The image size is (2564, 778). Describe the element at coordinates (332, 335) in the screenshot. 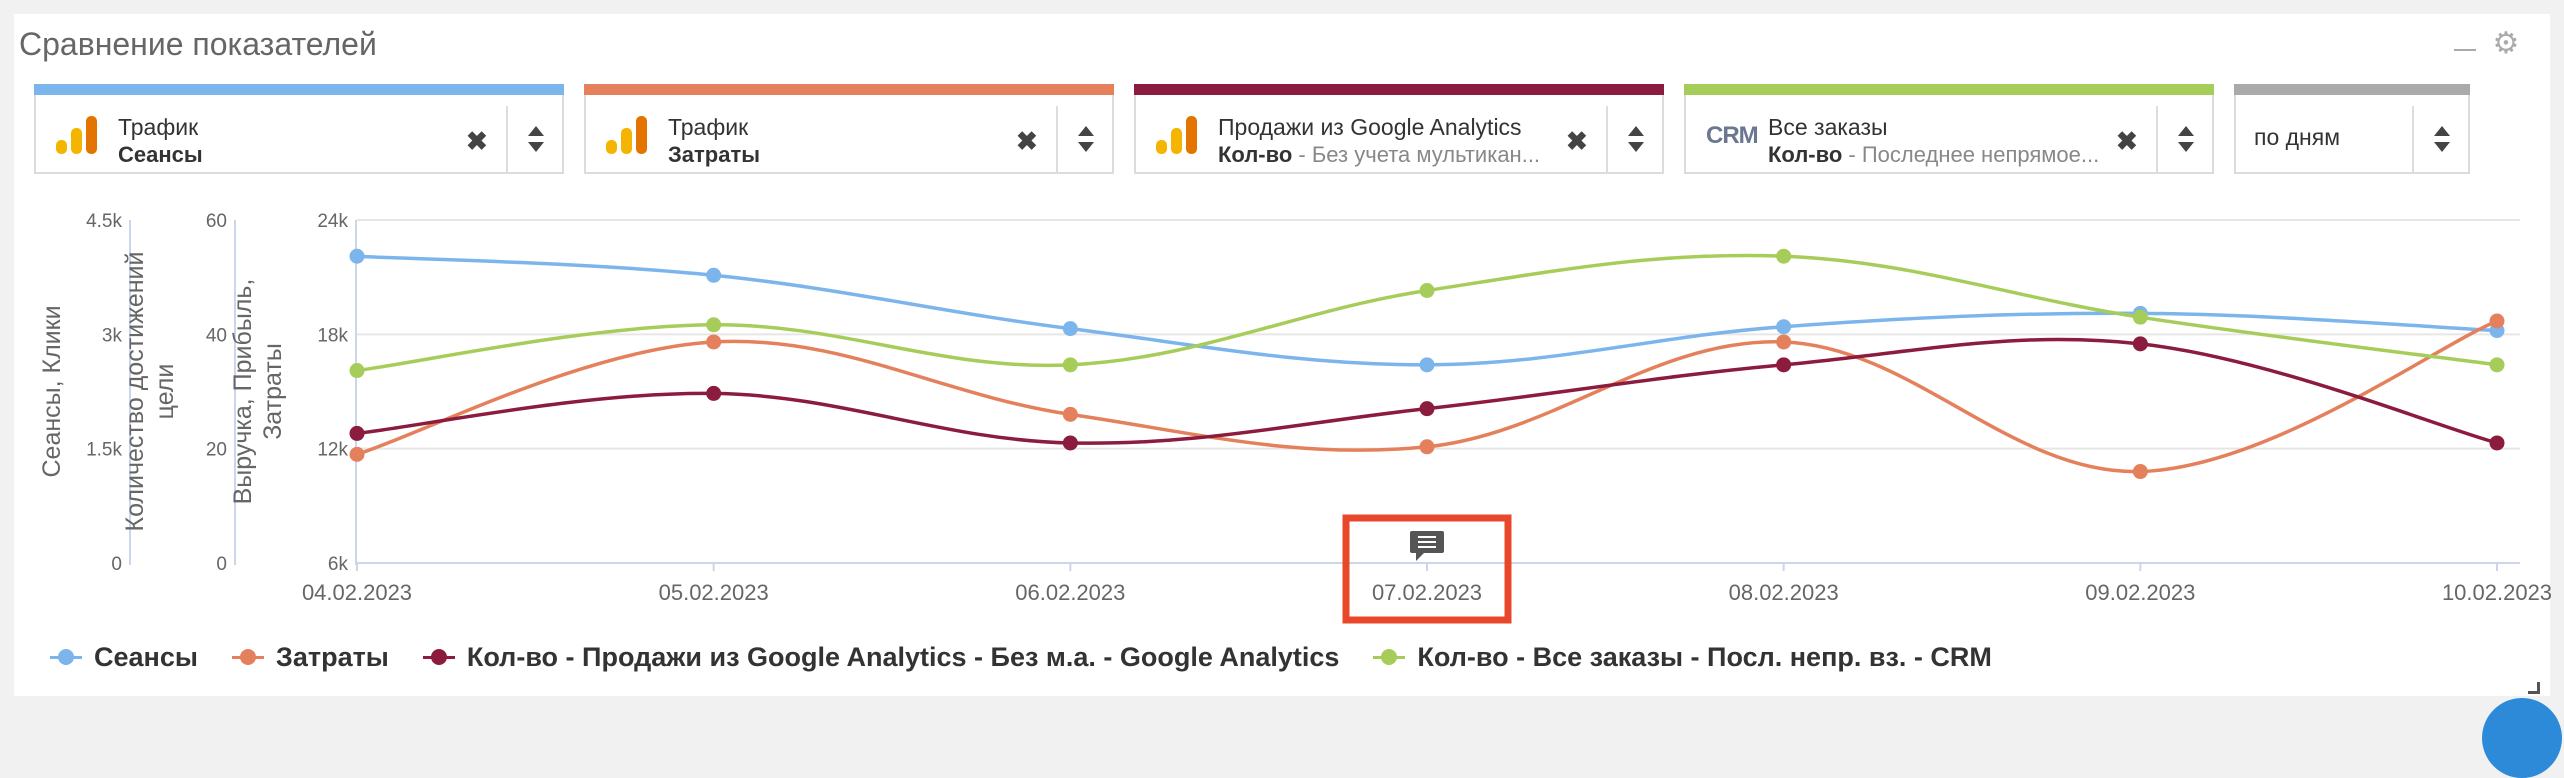

I see `y-tick-label: 18k` at that location.